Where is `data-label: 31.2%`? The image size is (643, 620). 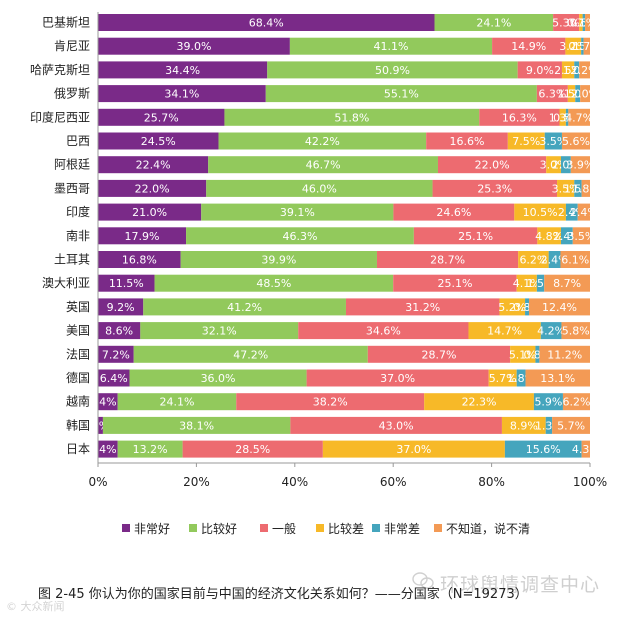 data-label: 31.2% is located at coordinates (422, 307).